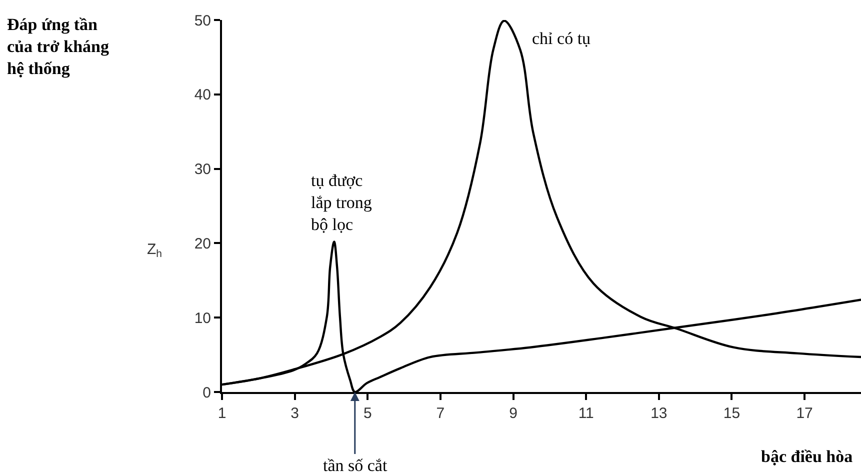 The image size is (861, 474). I want to click on x-tick-label: 1, so click(222, 413).